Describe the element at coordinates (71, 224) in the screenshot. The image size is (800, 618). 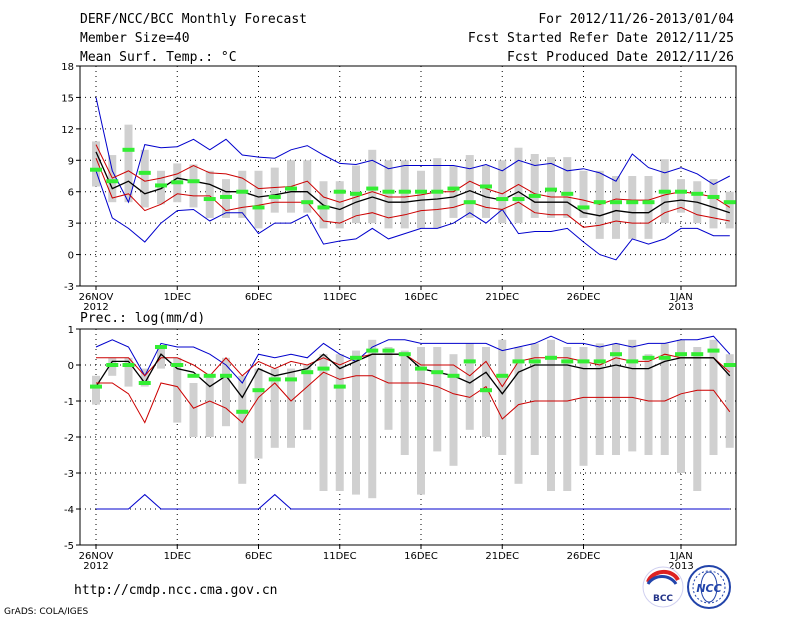
I see `y-tick-label: 3` at that location.